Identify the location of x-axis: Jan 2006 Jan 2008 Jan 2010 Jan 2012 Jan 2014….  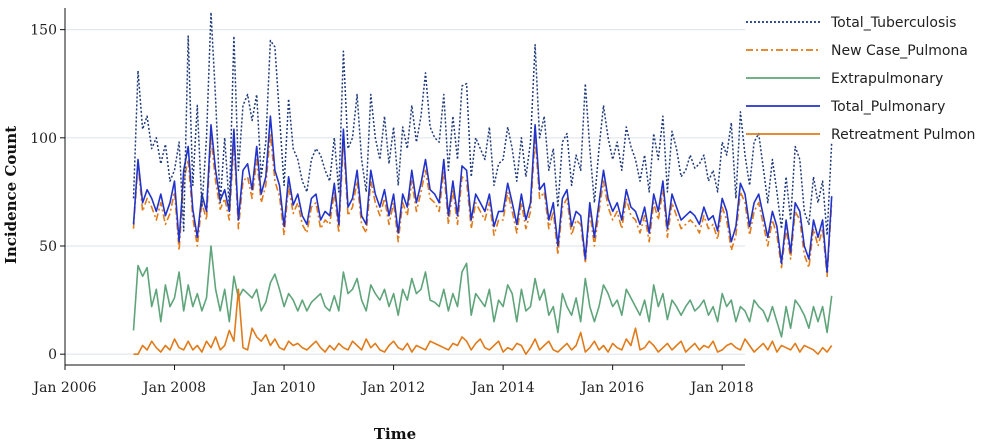
(392, 380).